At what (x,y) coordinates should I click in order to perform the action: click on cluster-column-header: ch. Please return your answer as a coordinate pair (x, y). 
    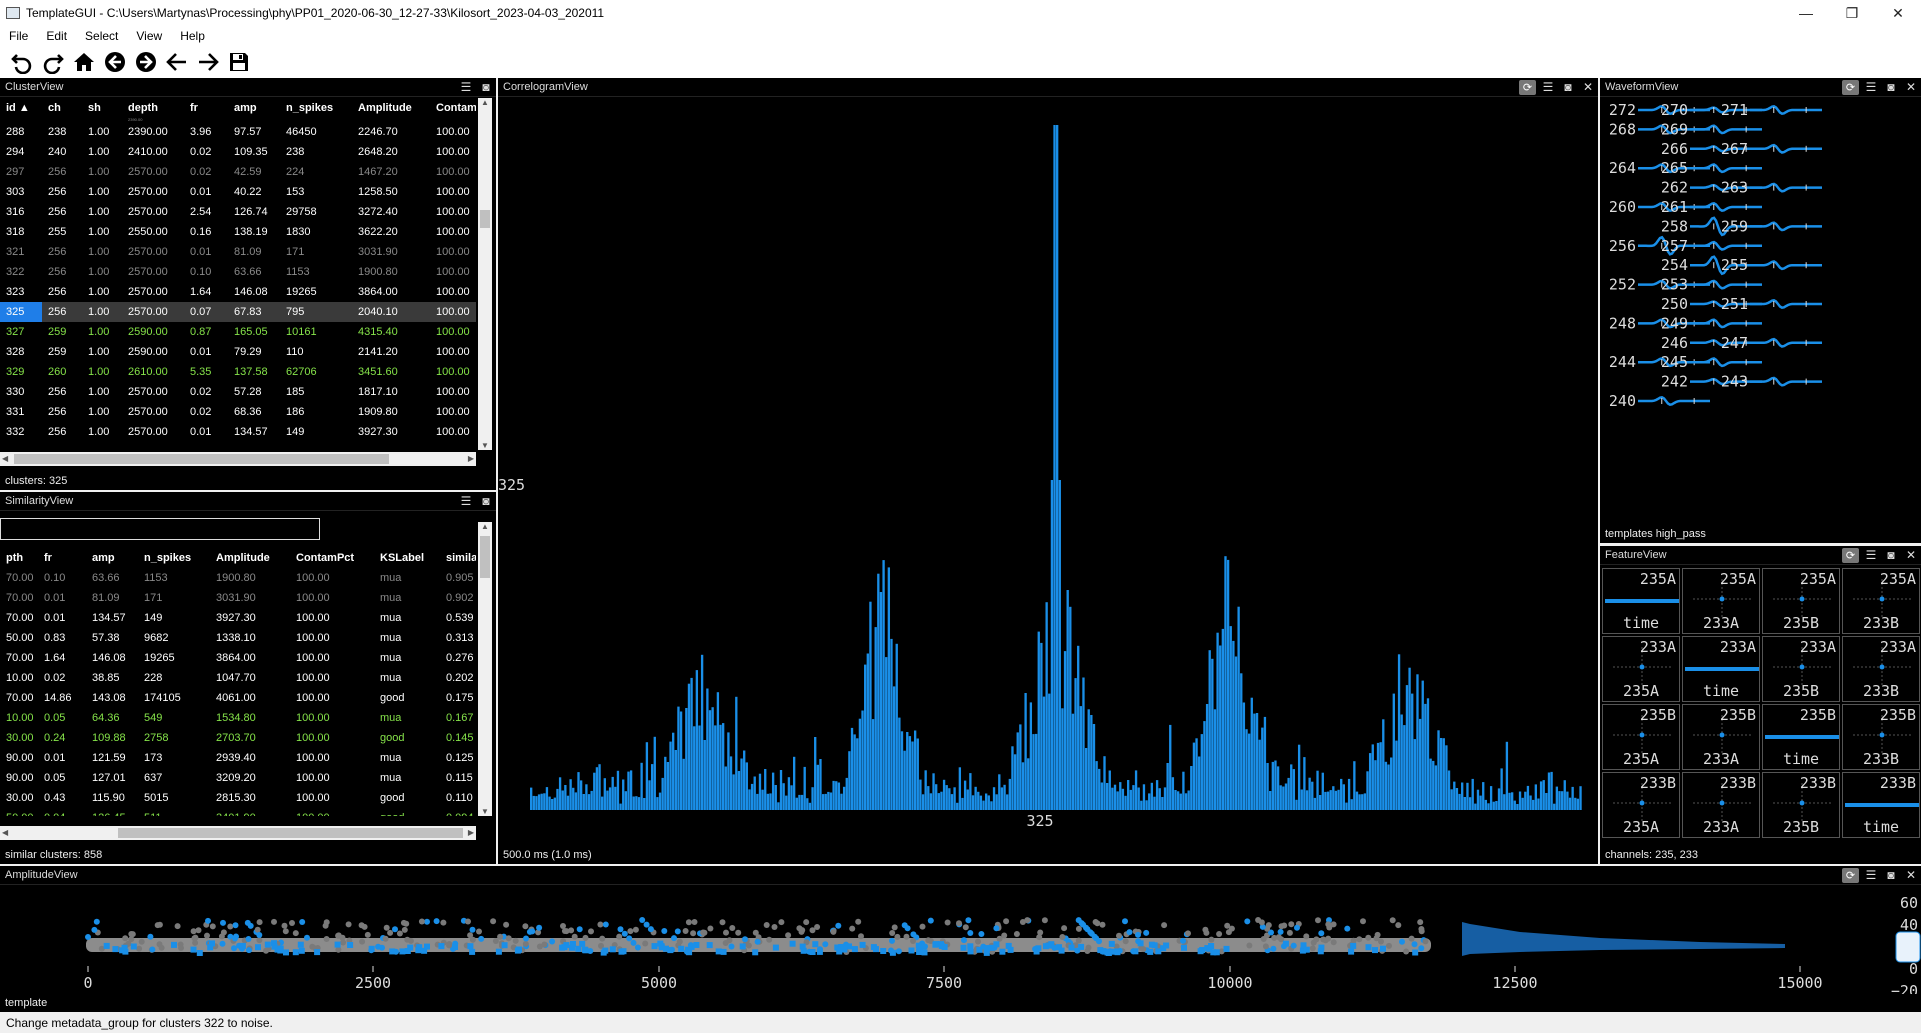
    Looking at the image, I should click on (54, 108).